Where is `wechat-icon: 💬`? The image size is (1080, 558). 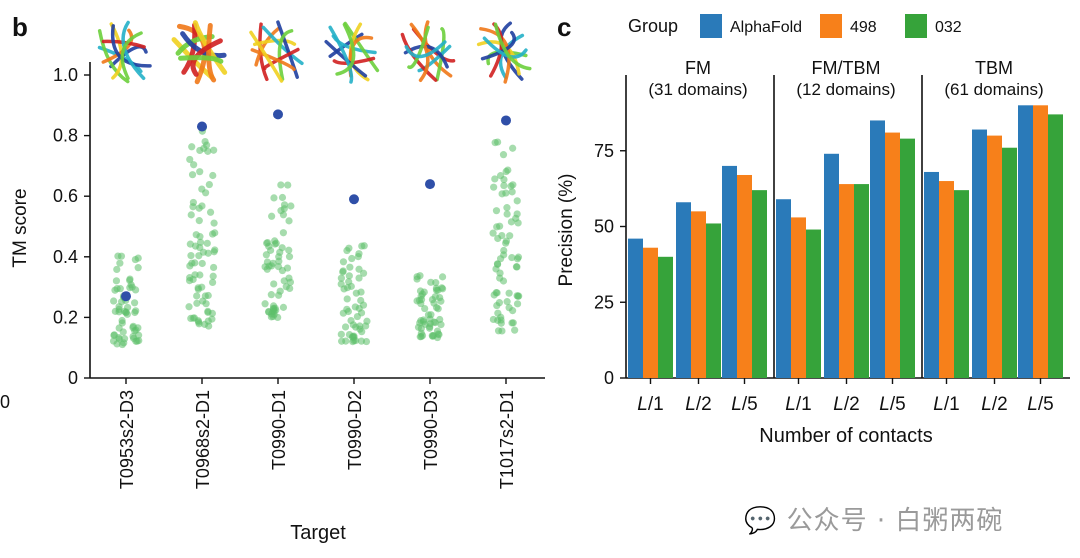
wechat-icon: 💬 is located at coordinates (761, 521).